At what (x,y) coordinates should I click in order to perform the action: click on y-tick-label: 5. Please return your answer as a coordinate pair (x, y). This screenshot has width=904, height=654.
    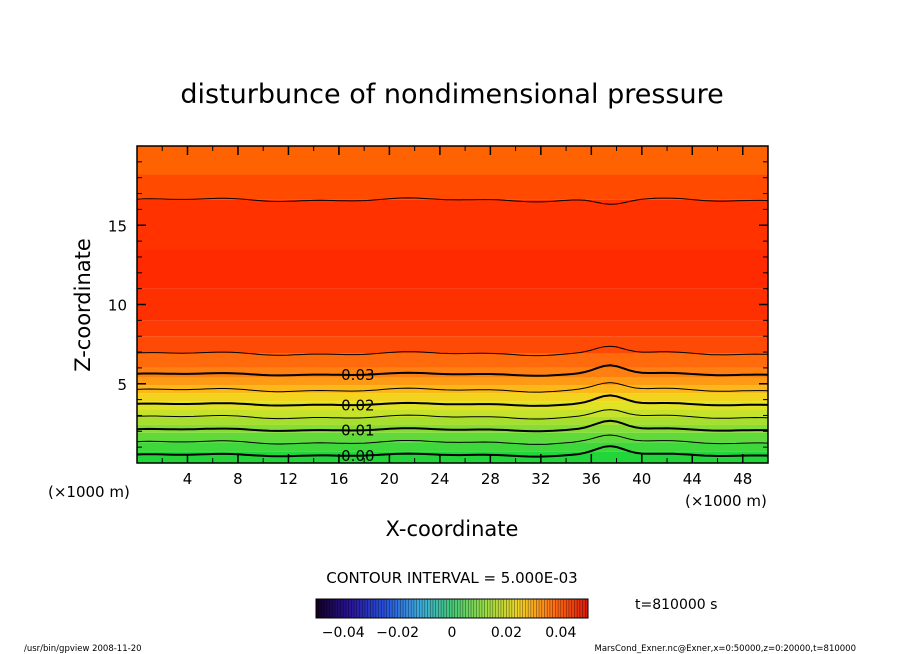
    Looking at the image, I should click on (122, 385).